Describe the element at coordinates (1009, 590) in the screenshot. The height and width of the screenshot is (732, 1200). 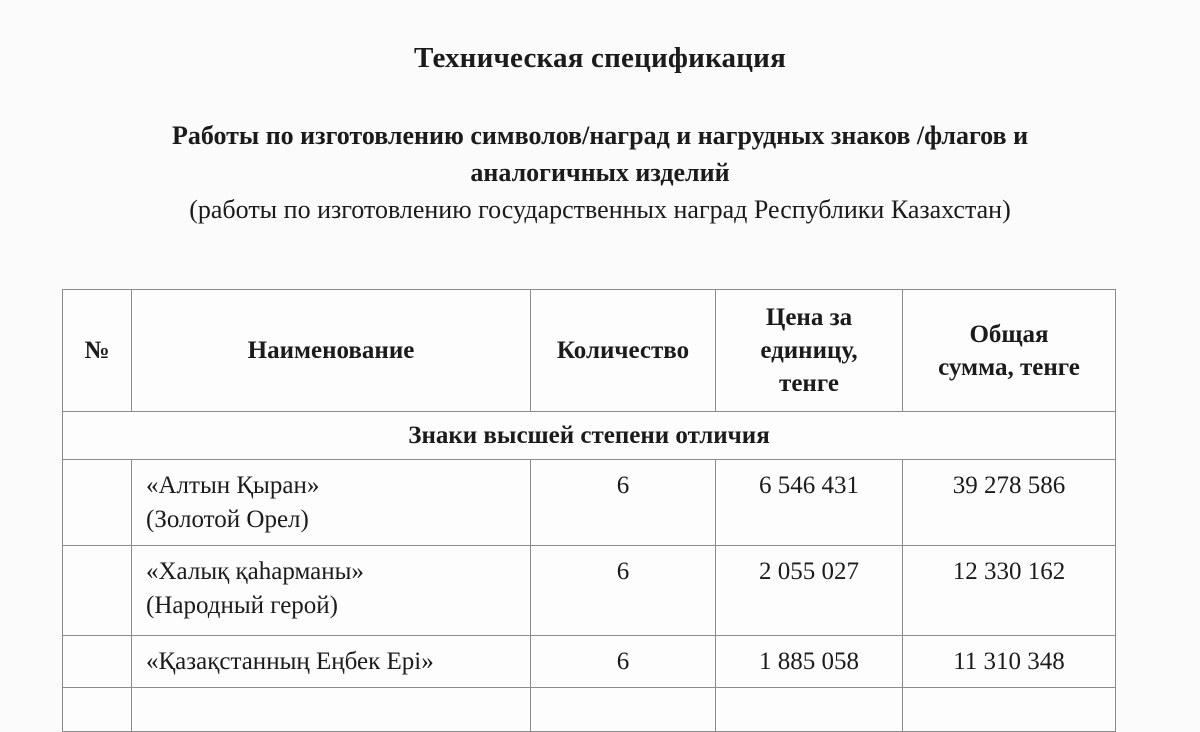
I see `cell-total: 12 330 162` at that location.